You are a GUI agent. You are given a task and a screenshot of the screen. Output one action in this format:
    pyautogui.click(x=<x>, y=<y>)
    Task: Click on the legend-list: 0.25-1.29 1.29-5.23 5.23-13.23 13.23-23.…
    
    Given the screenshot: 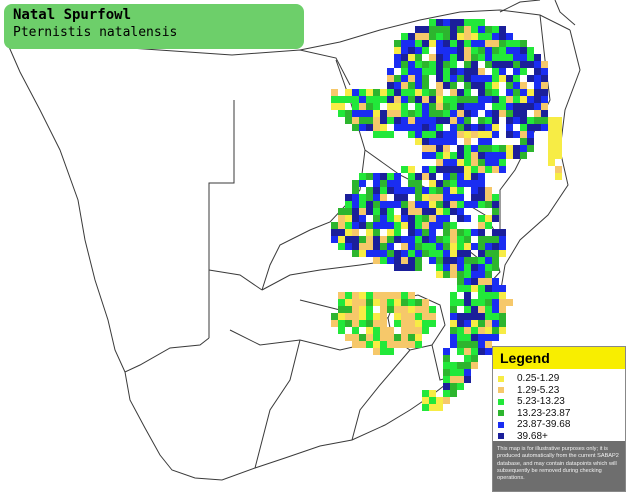 What is the action you would take?
    pyautogui.click(x=559, y=405)
    